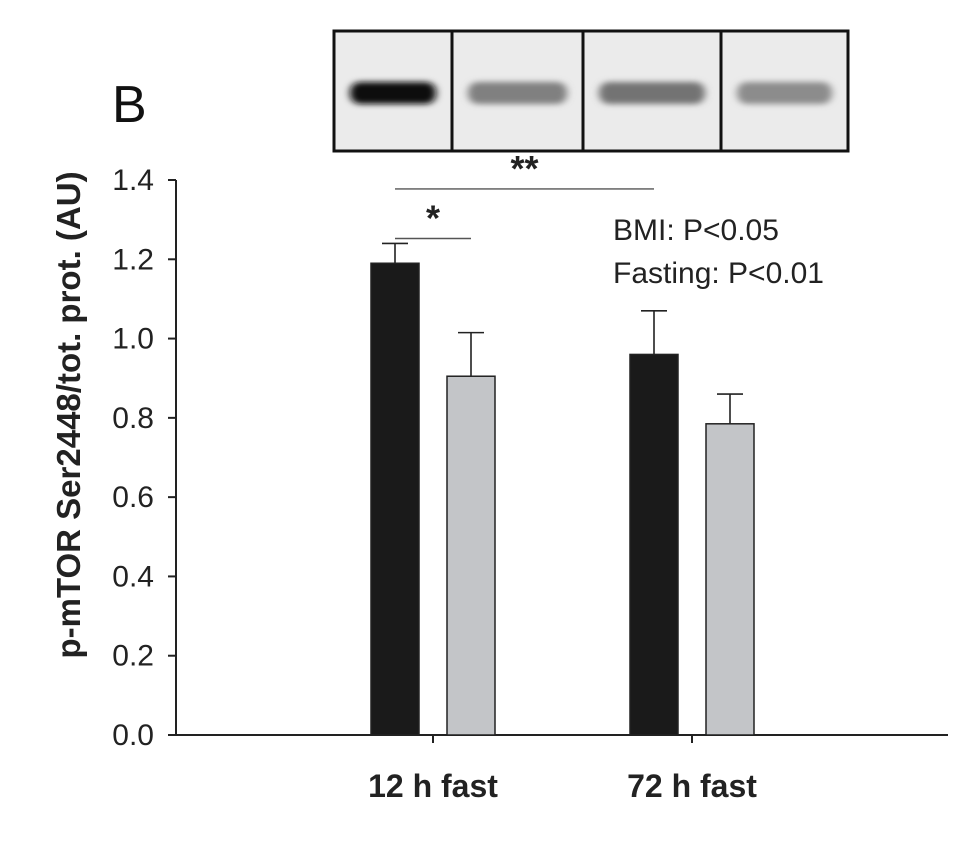 Image resolution: width=962 pixels, height=852 pixels. Describe the element at coordinates (718, 273) in the screenshot. I see `annotation-fasting: Fasting: P<0.01` at that location.